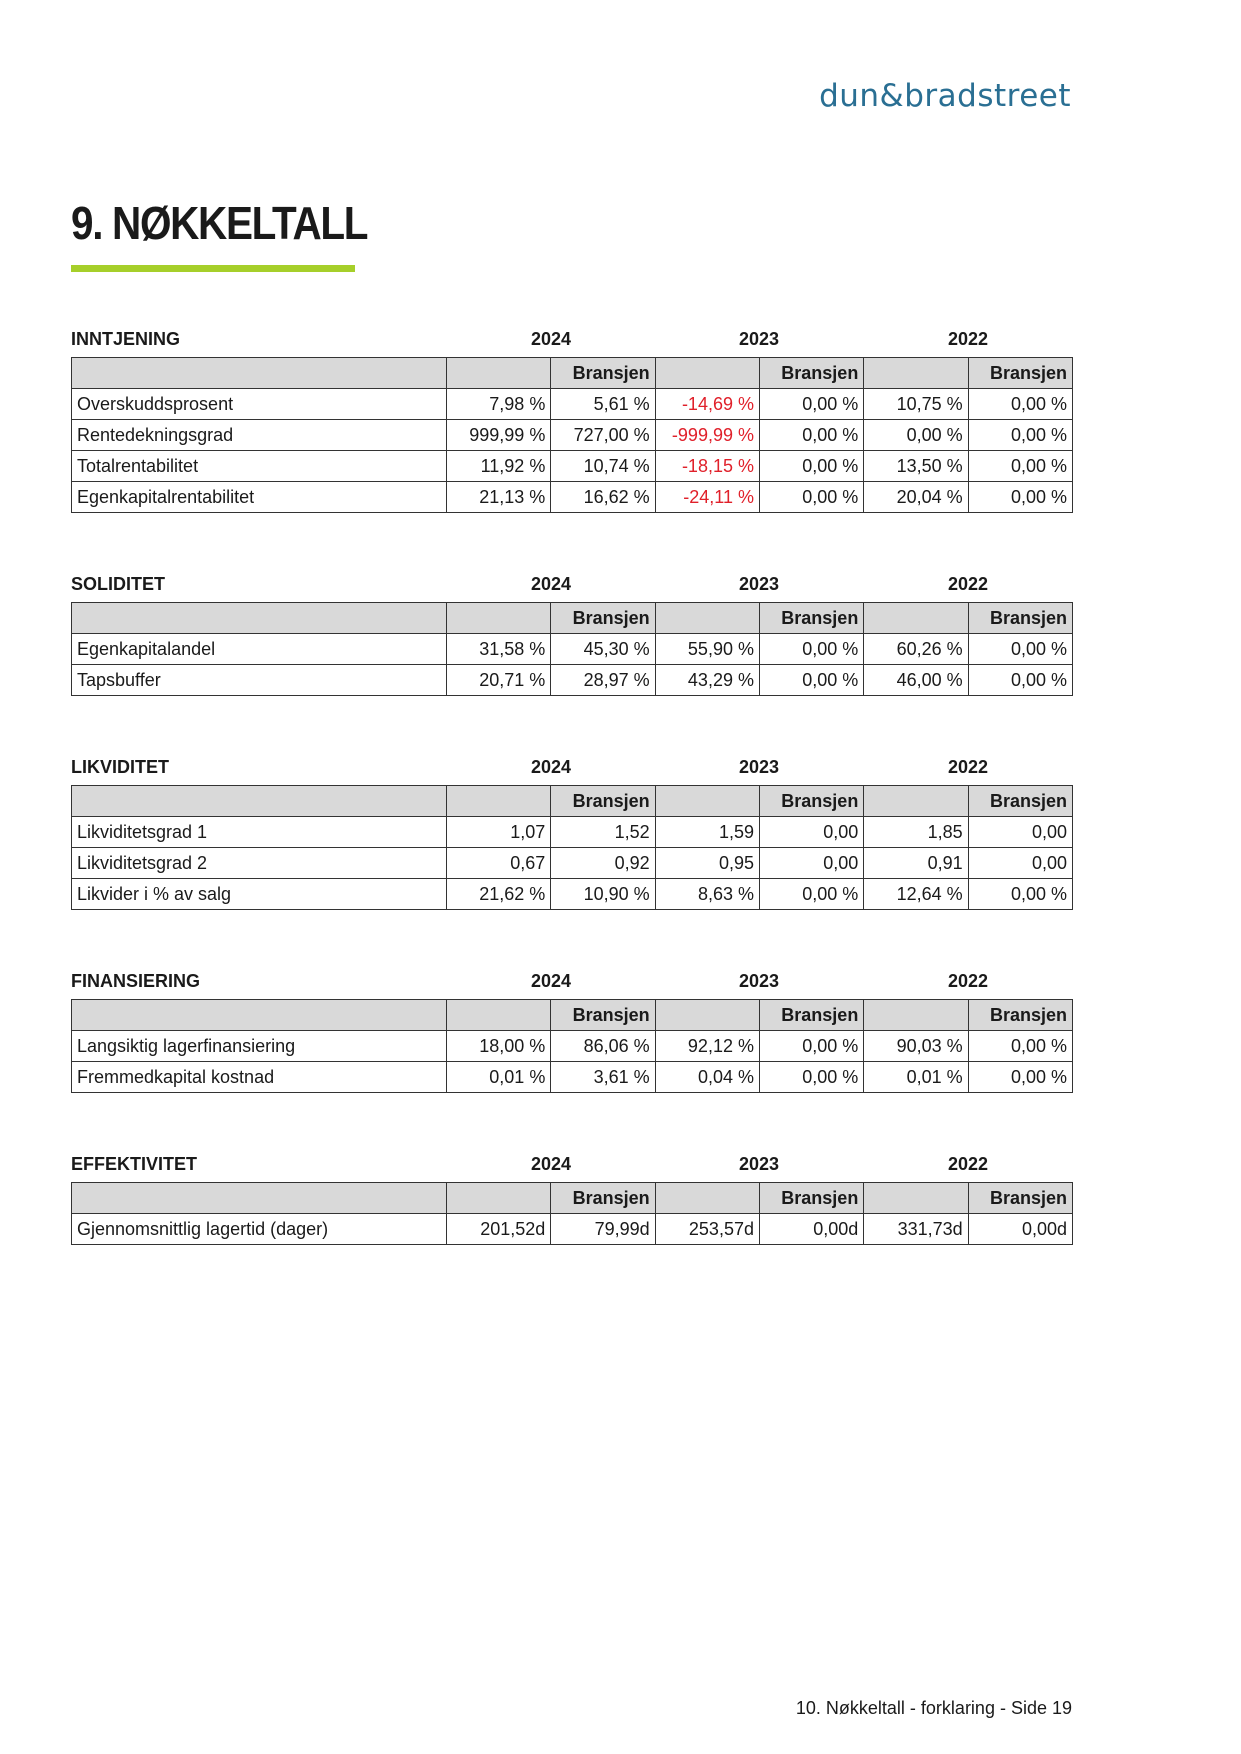 Image resolution: width=1241 pixels, height=1754 pixels. I want to click on value-cell: 0,95, so click(707, 863).